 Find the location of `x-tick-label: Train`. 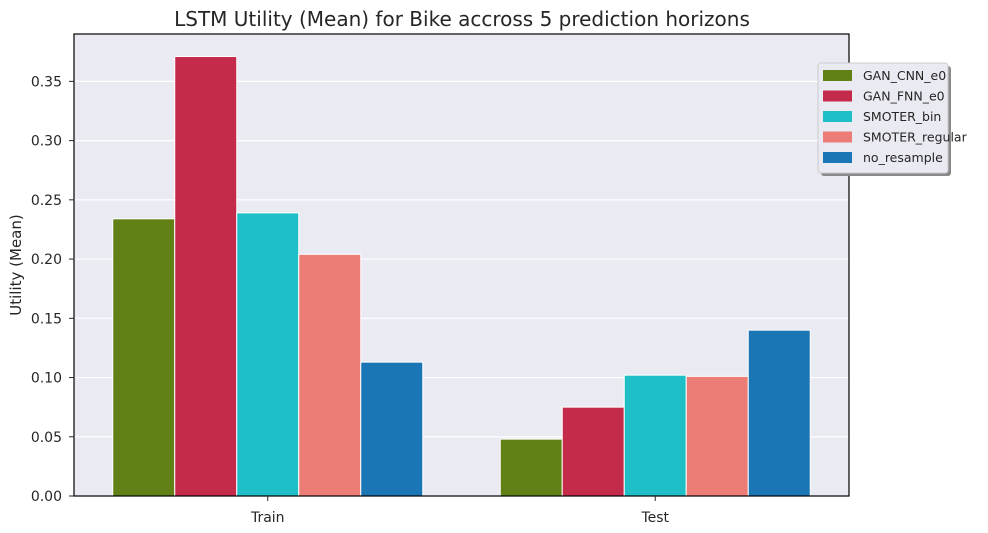

x-tick-label: Train is located at coordinates (267, 518).